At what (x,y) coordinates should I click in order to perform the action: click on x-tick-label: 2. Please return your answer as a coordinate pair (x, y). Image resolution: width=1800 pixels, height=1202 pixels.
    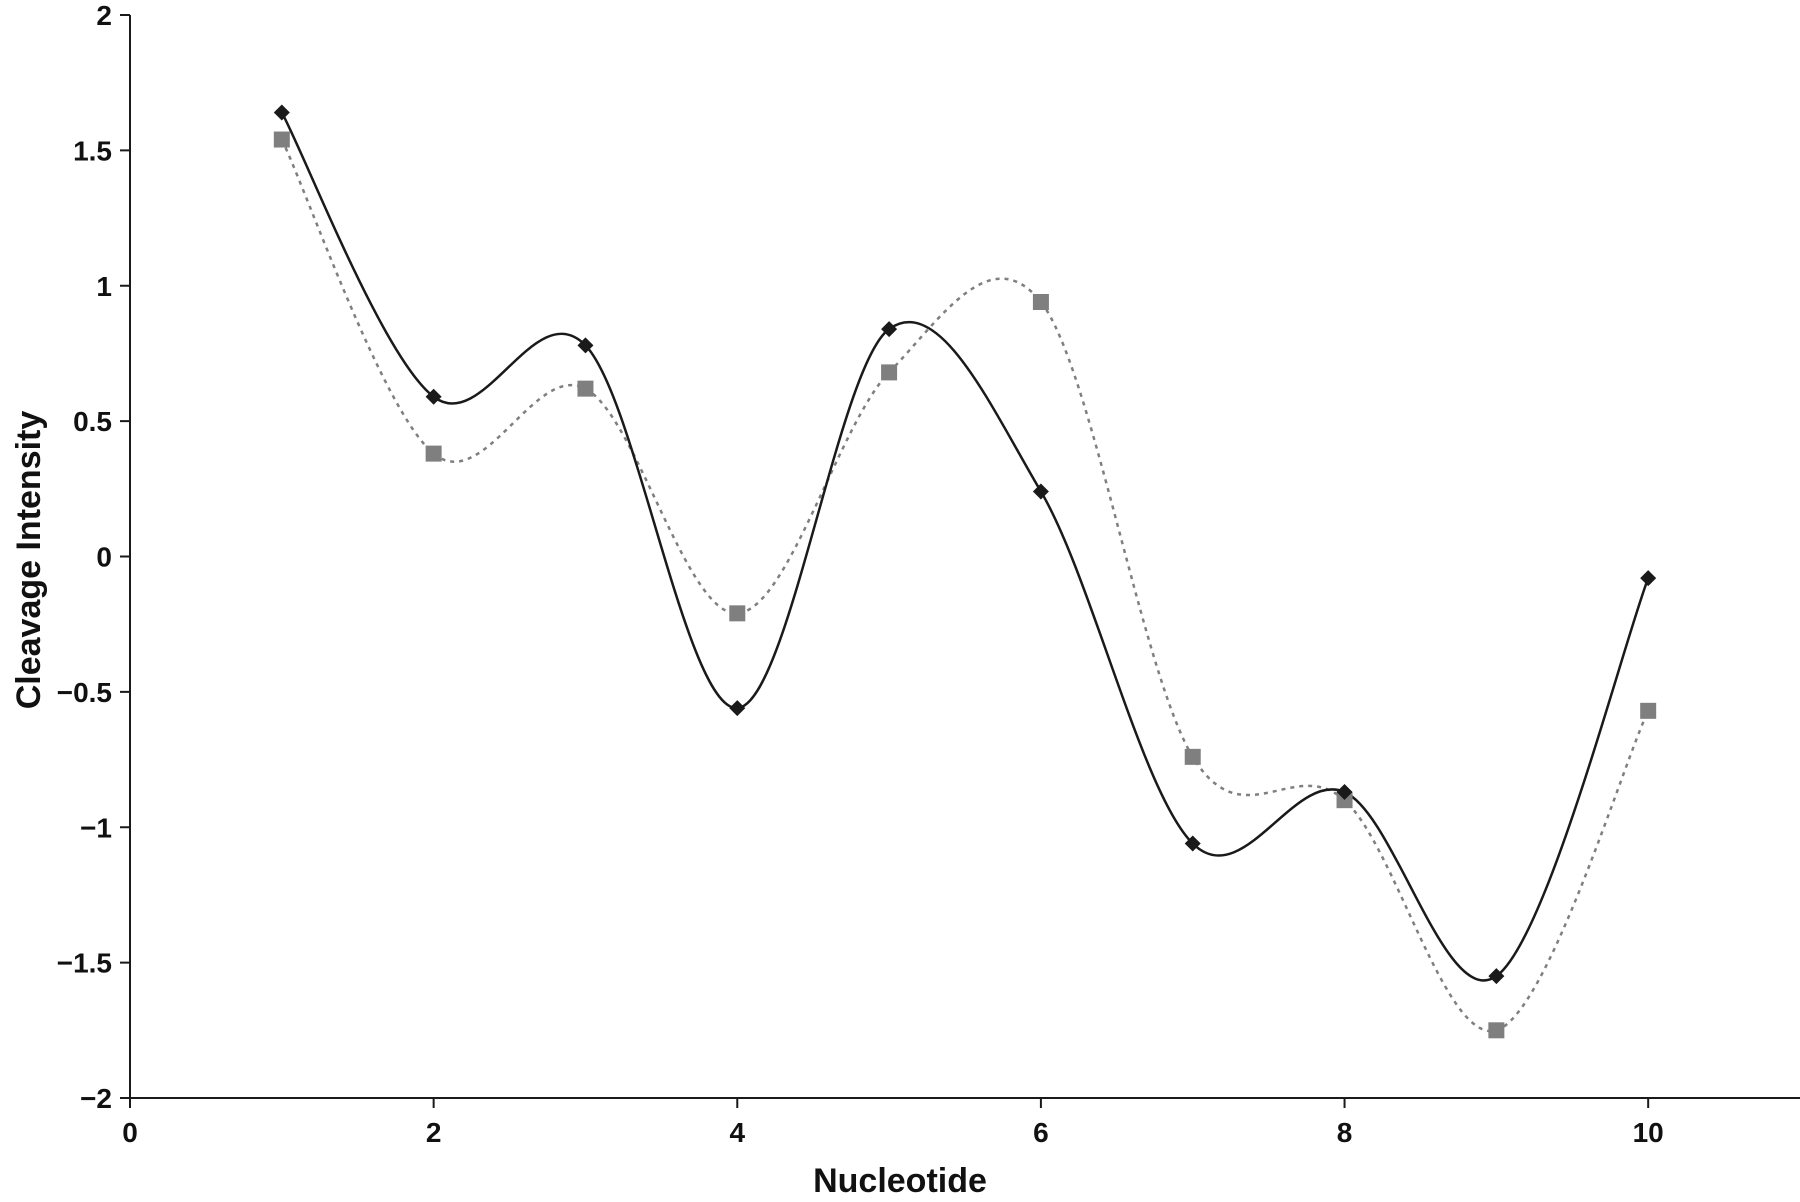
    Looking at the image, I should click on (434, 1132).